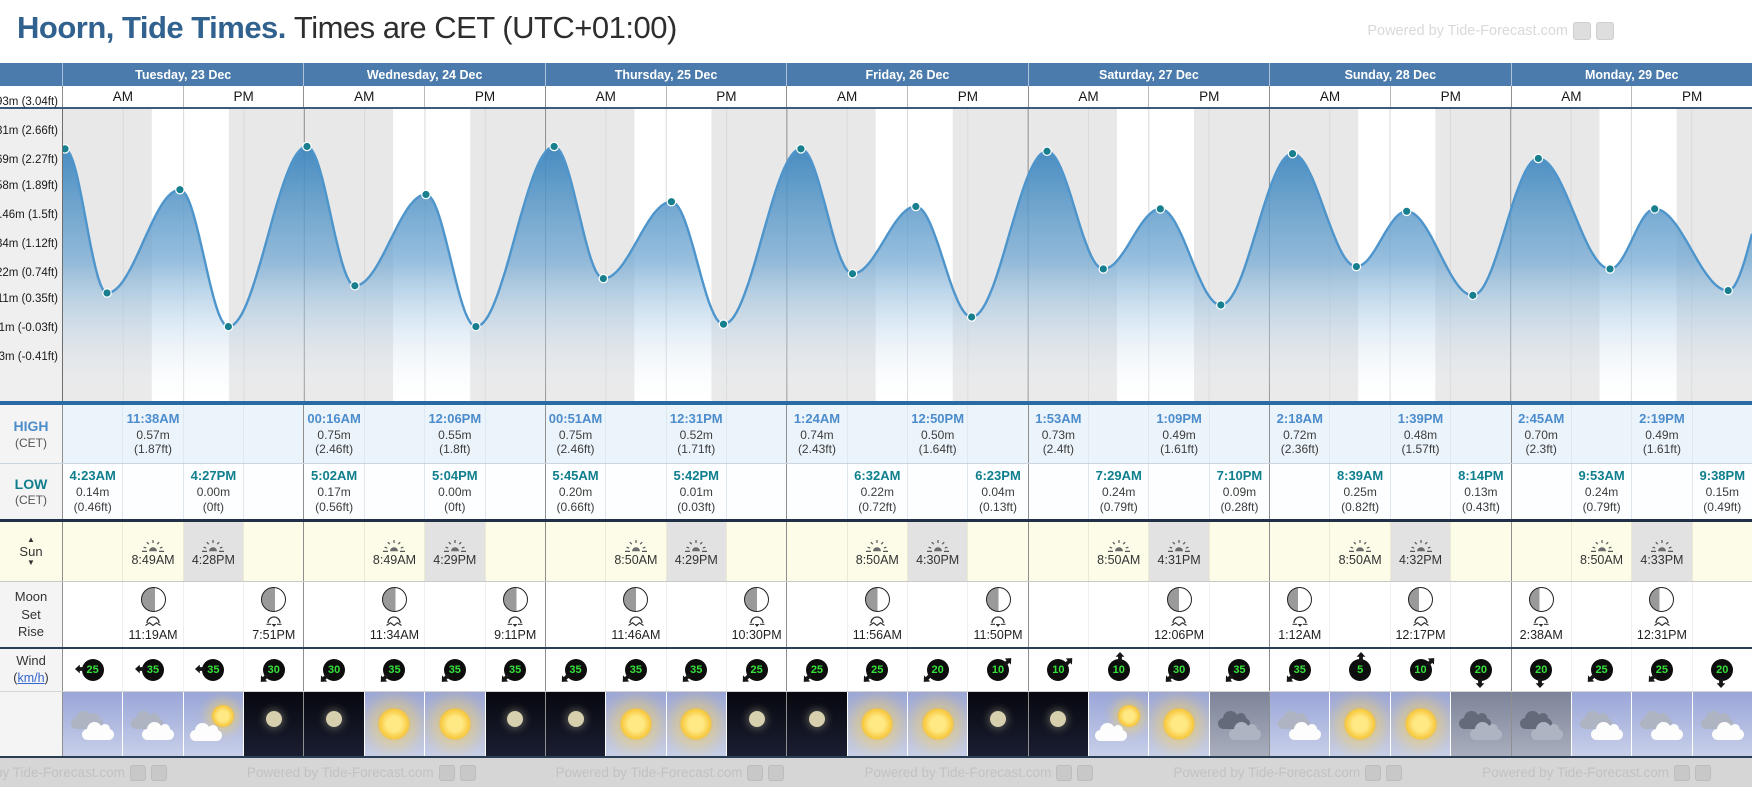  I want to click on tide-height-ft: (0.66ft), so click(575, 506).